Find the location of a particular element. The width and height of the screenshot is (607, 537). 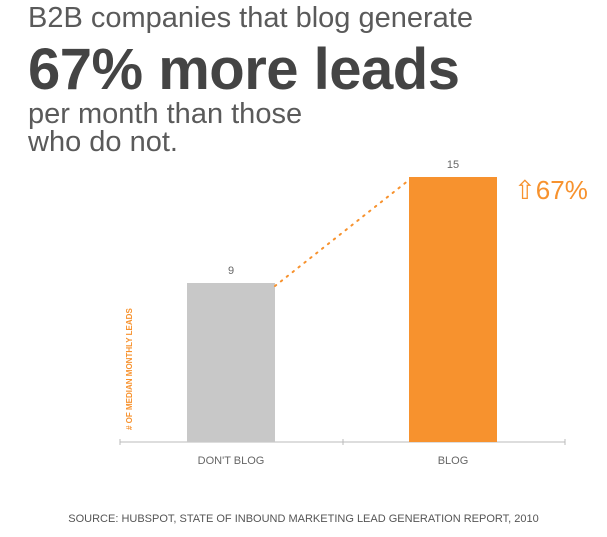

category-label: BLOG is located at coordinates (453, 461).